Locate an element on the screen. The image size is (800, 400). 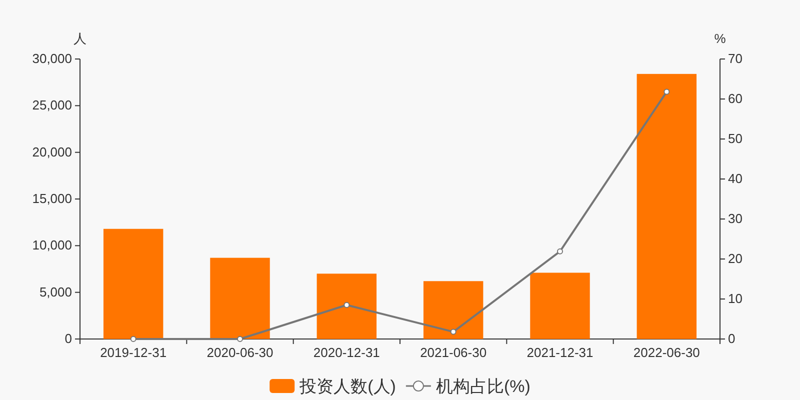
legend-label: 机构占比(%) is located at coordinates (483, 386).